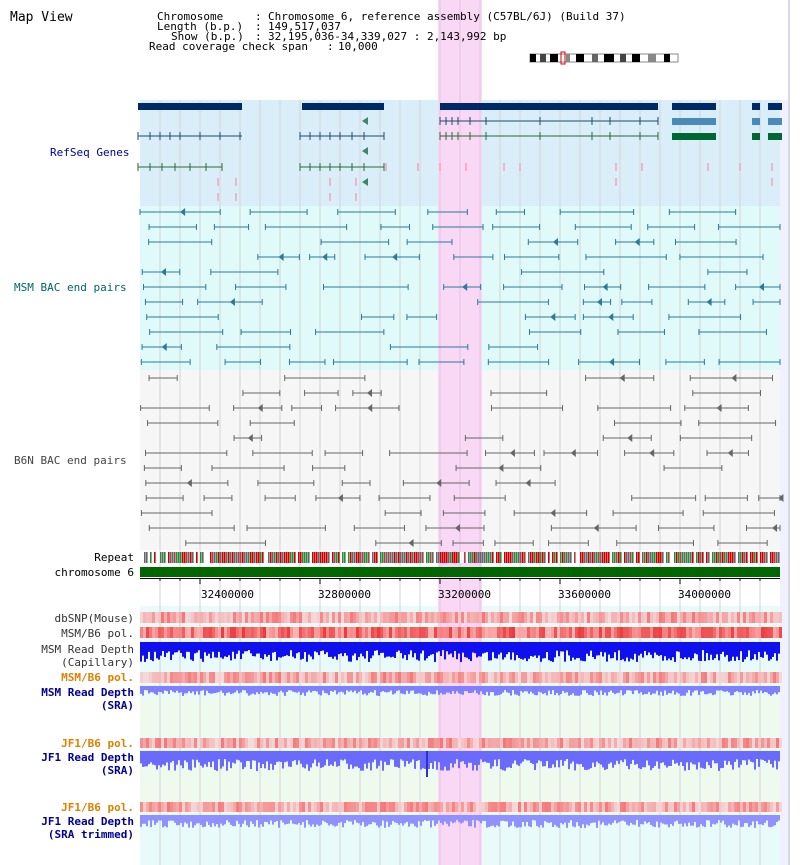 The image size is (800, 865). I want to click on msm-bac-pair-arrow, so click(612, 362).